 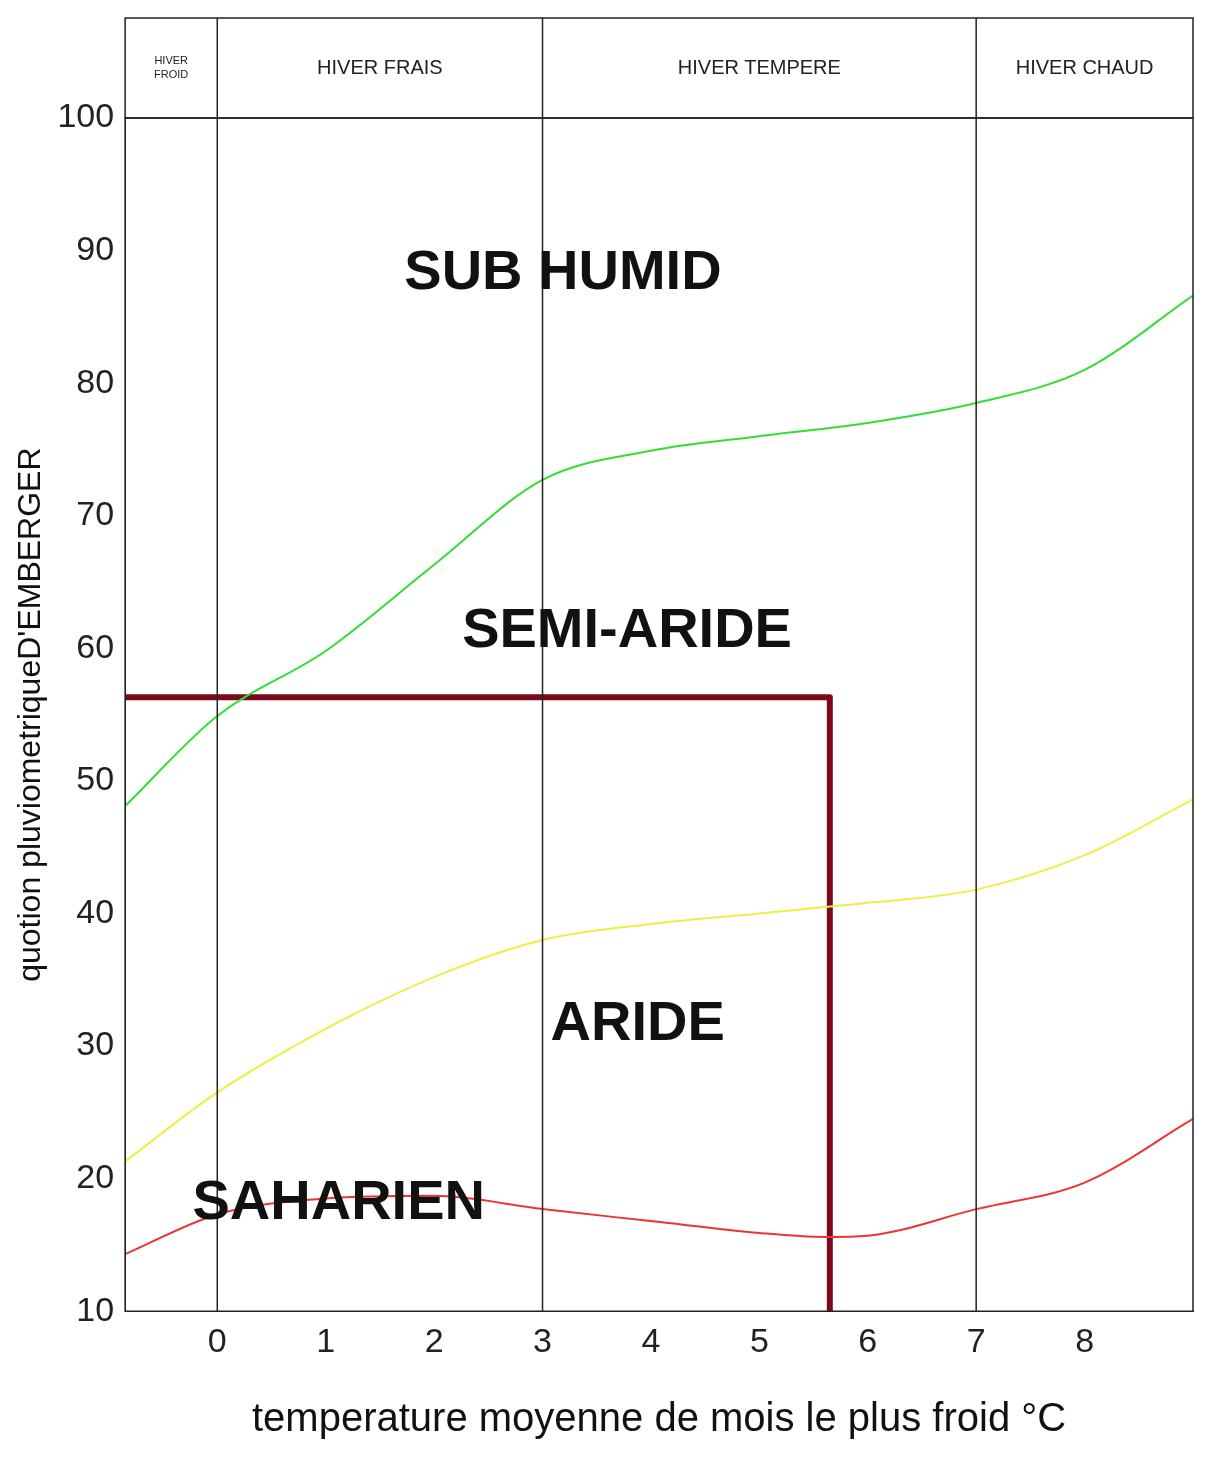 I want to click on y-tick-label: 30, so click(x=95, y=1043).